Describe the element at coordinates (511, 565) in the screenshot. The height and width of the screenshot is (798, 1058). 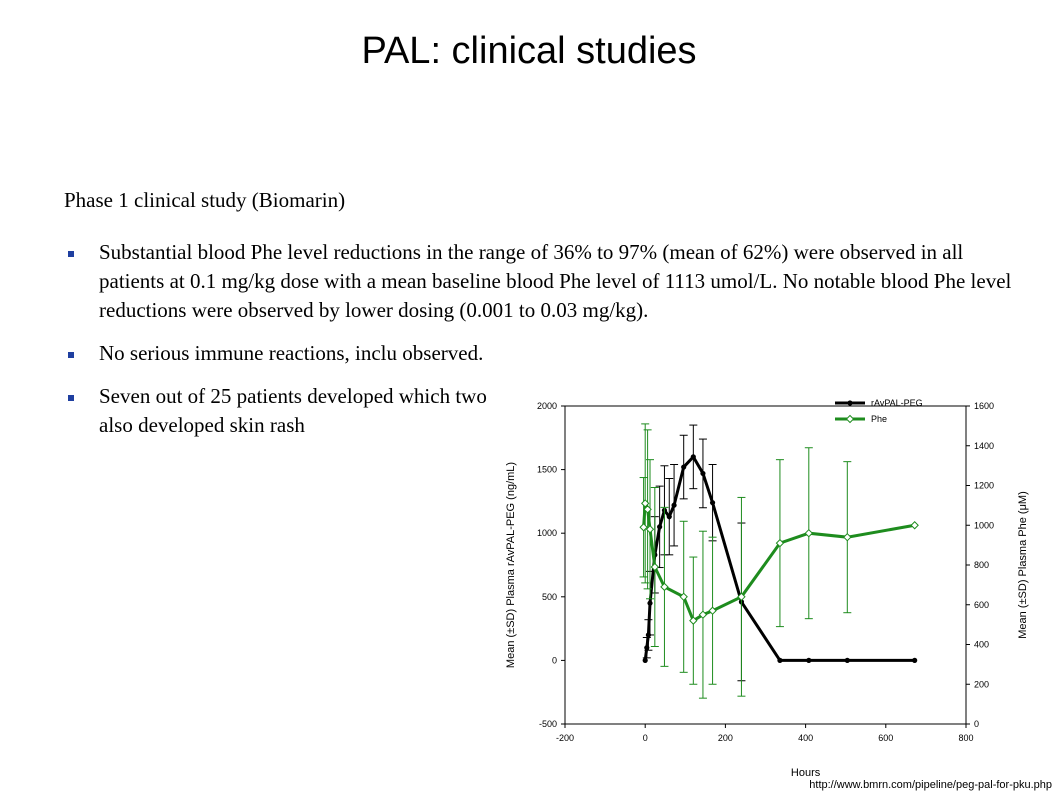
I see `y-left-axis-label: Mean (±SD) Plasma rAvPAL-PEG (ng/mL)` at that location.